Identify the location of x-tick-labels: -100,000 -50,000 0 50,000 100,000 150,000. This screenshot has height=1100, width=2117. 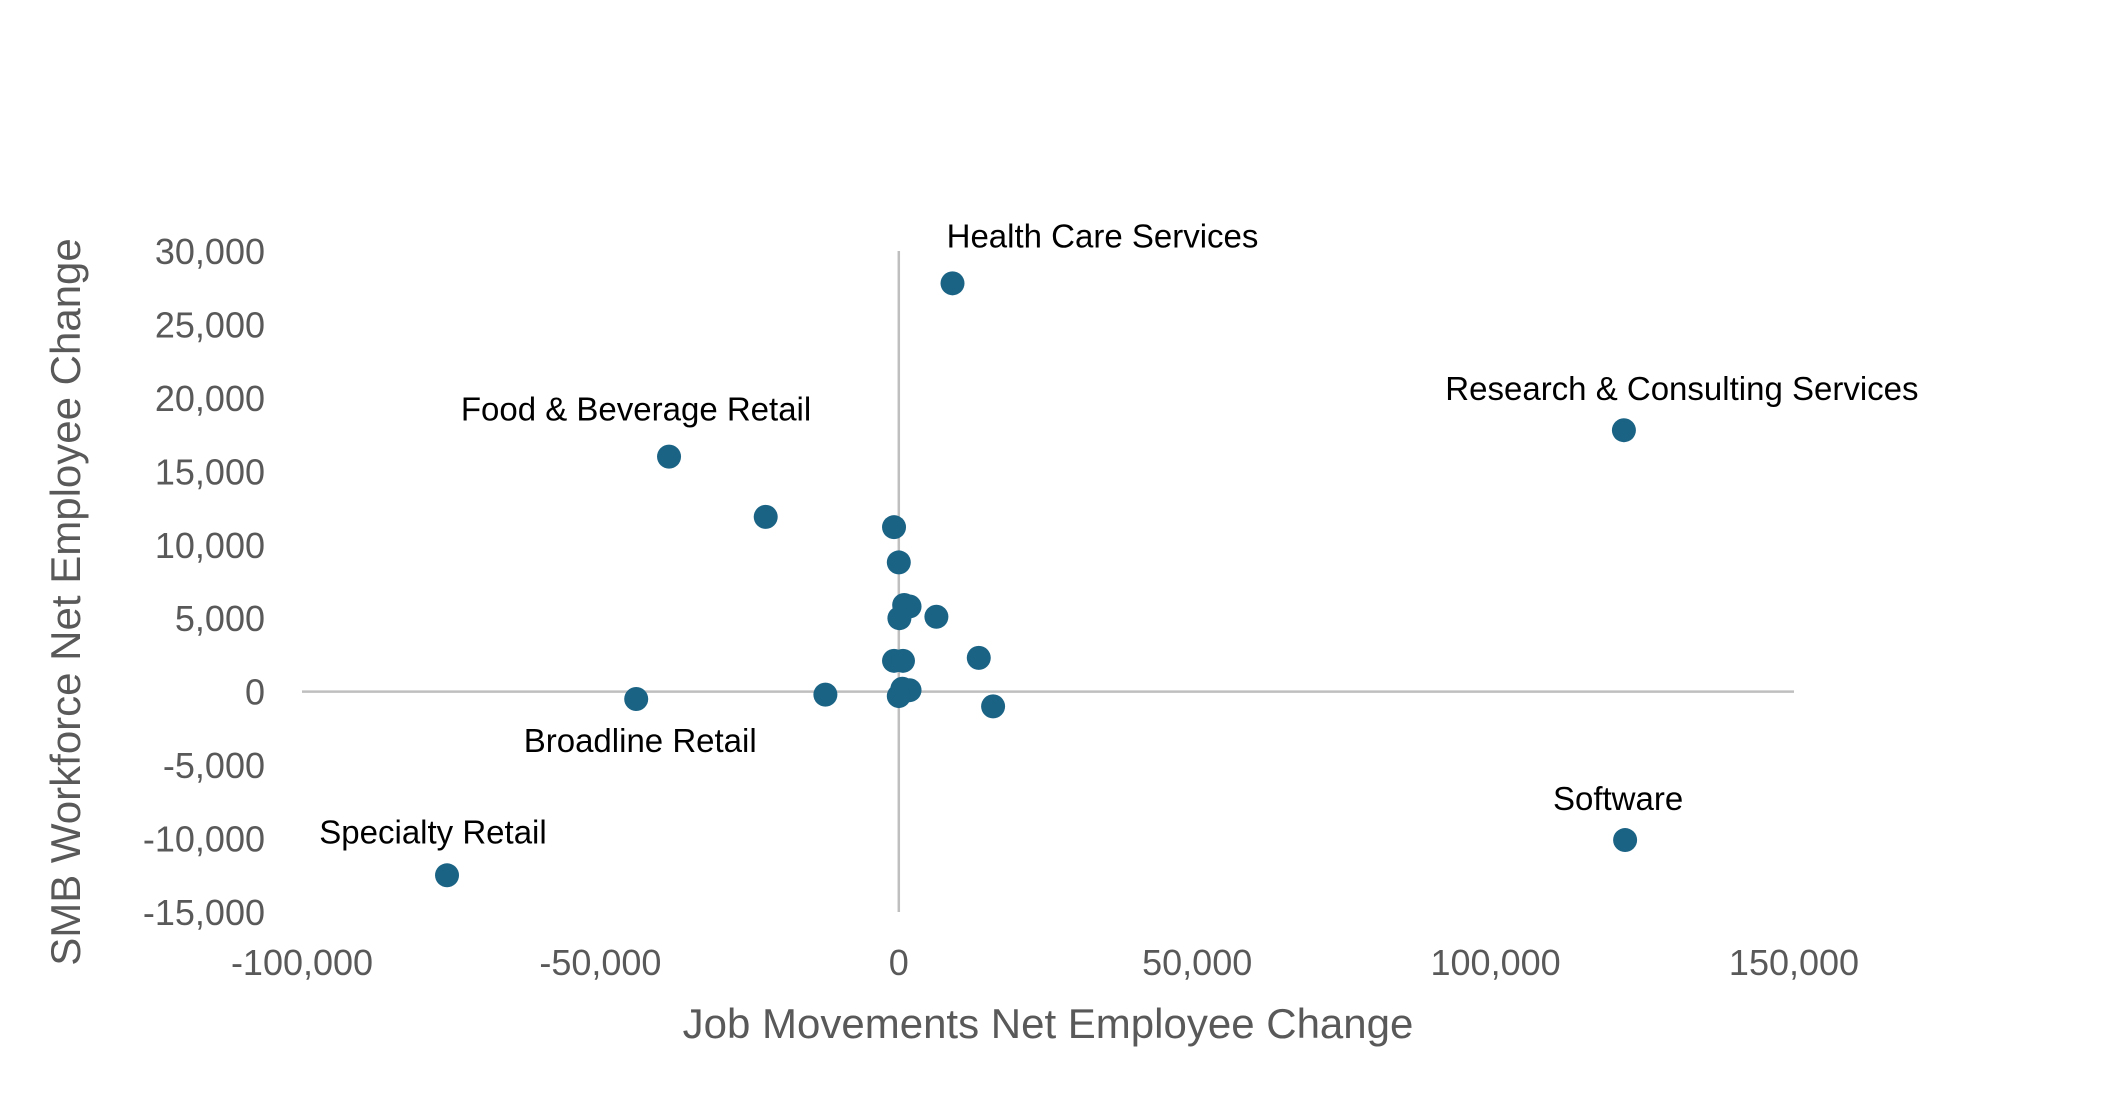
(1045, 962).